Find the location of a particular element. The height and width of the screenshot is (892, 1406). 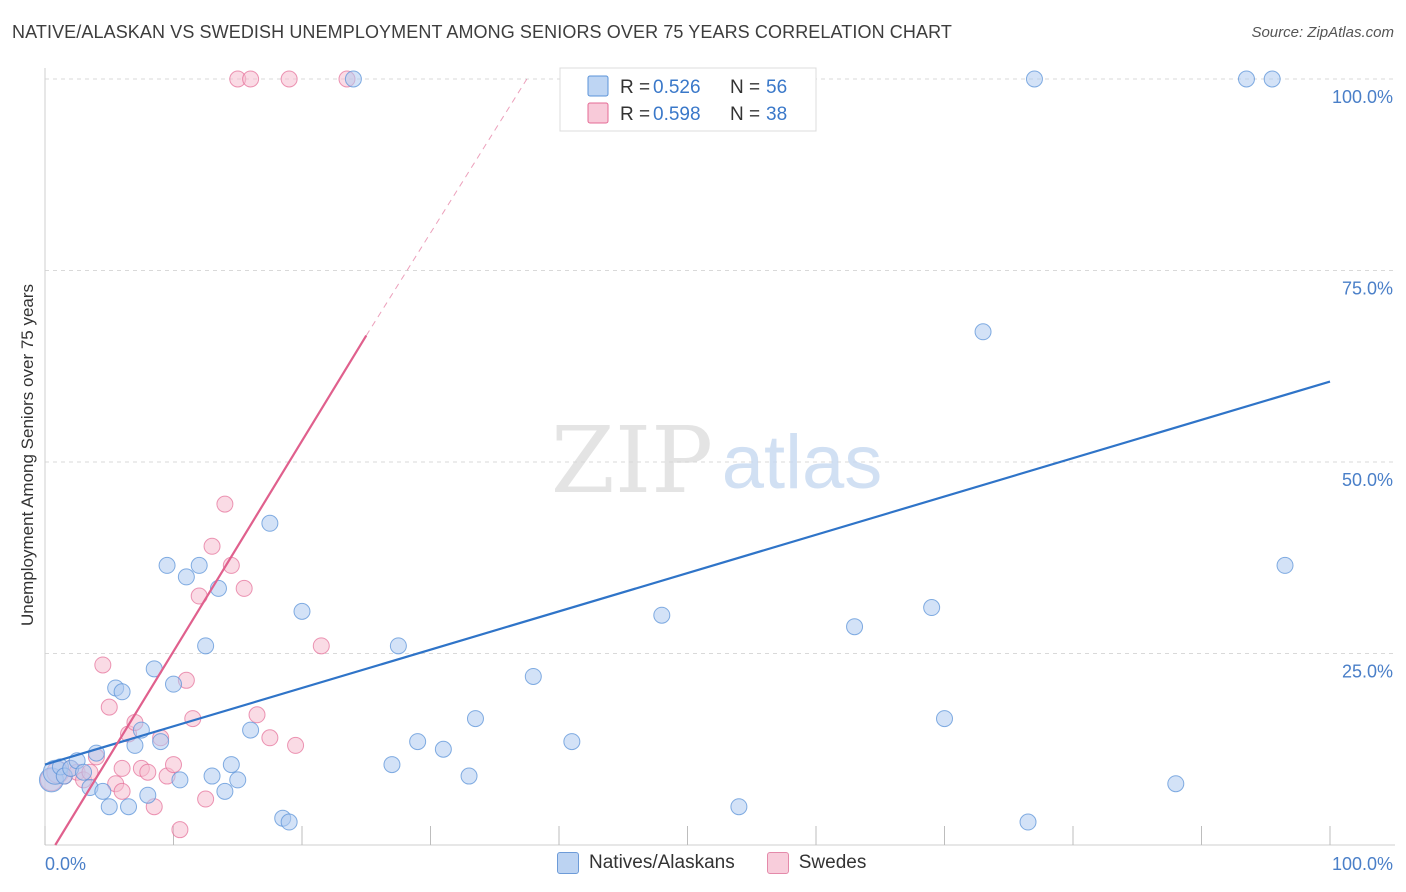

legend-swatch-natives is located at coordinates (568, 863).